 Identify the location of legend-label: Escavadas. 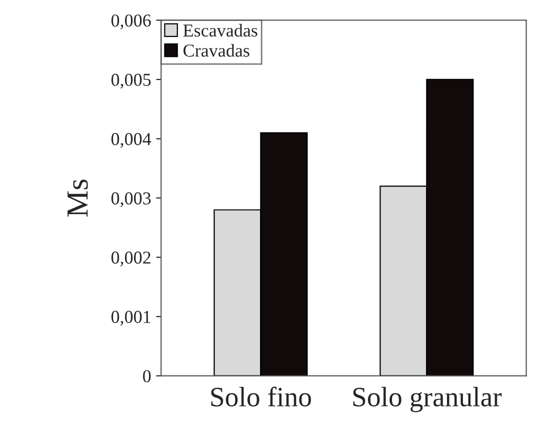
(220, 30).